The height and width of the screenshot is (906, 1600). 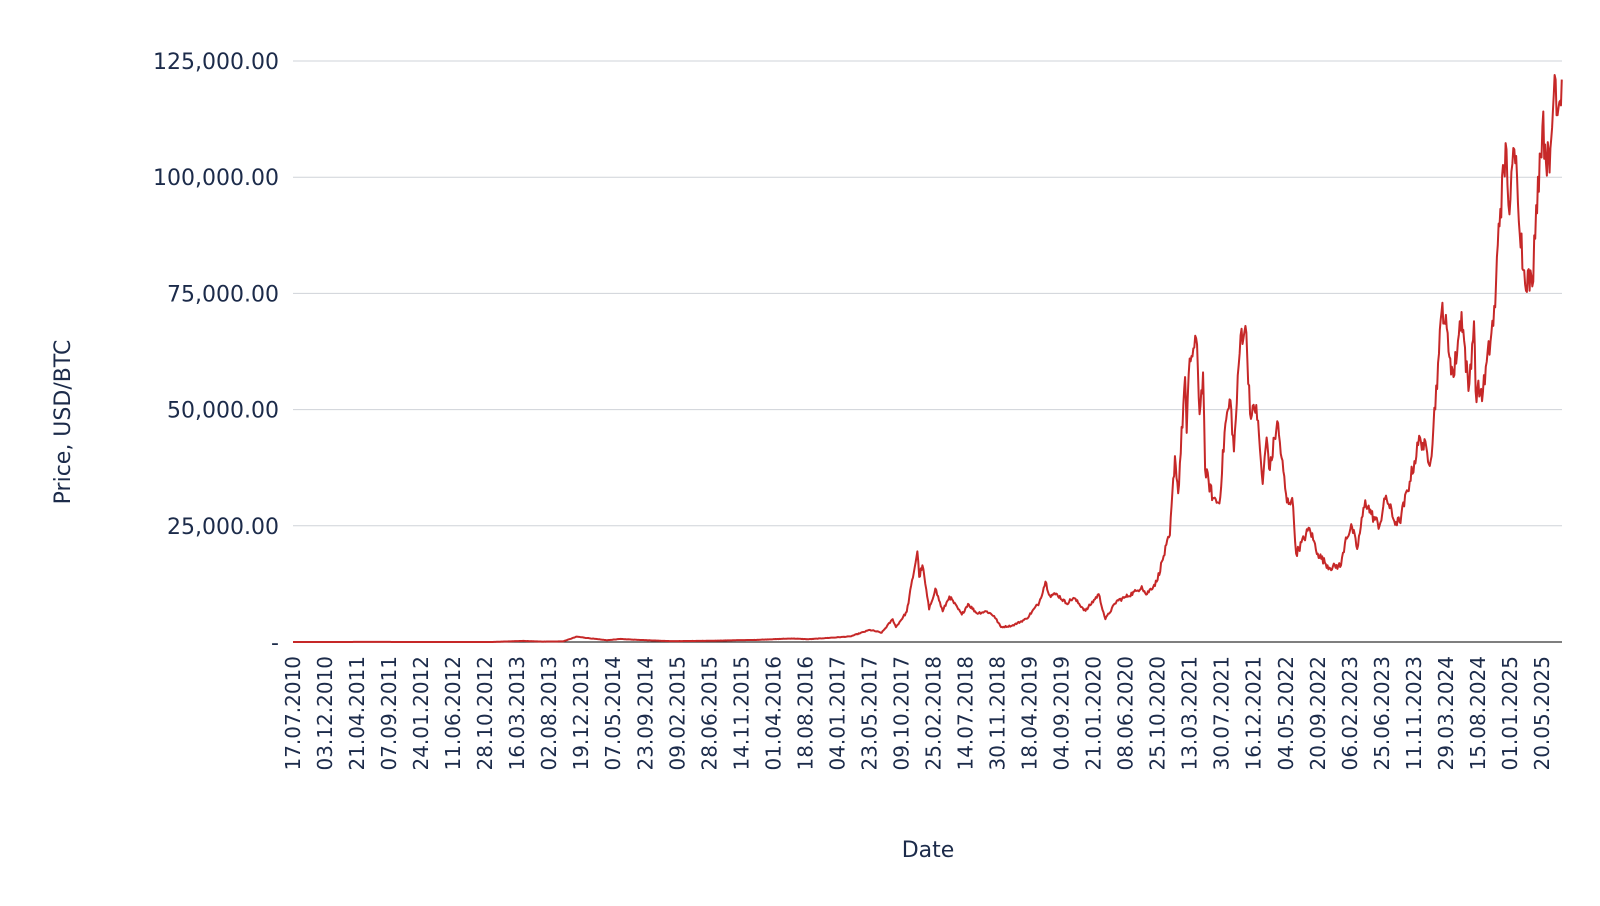 What do you see at coordinates (773, 713) in the screenshot?
I see `x-tick-label: 01.04.2016` at bounding box center [773, 713].